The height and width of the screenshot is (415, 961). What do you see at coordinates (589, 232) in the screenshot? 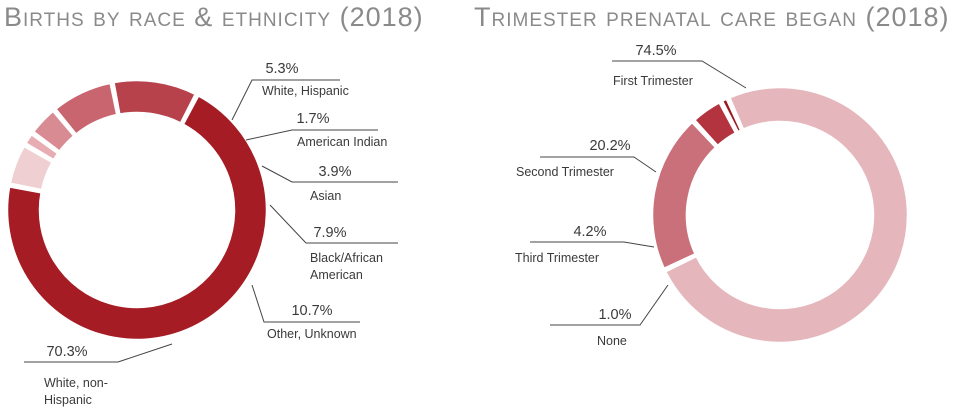
I see `value-label-third-trimester: 4.2%` at bounding box center [589, 232].